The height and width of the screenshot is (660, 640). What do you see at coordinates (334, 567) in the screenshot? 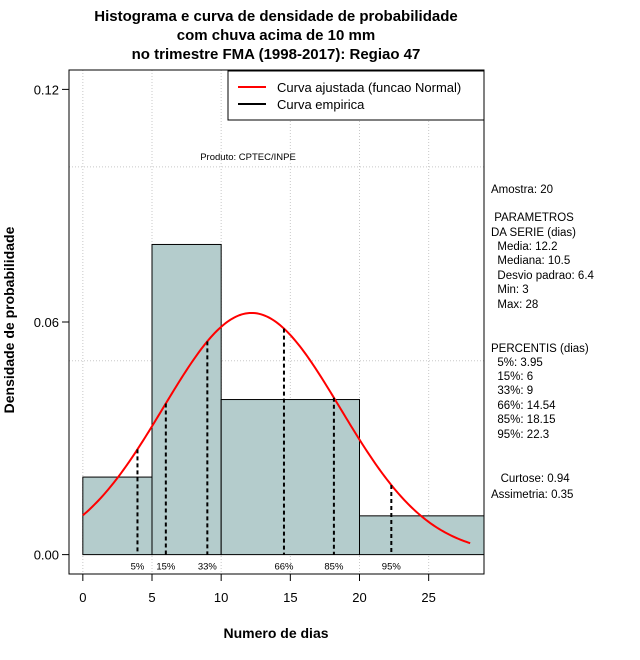
I see `percentile-label: 85%` at bounding box center [334, 567].